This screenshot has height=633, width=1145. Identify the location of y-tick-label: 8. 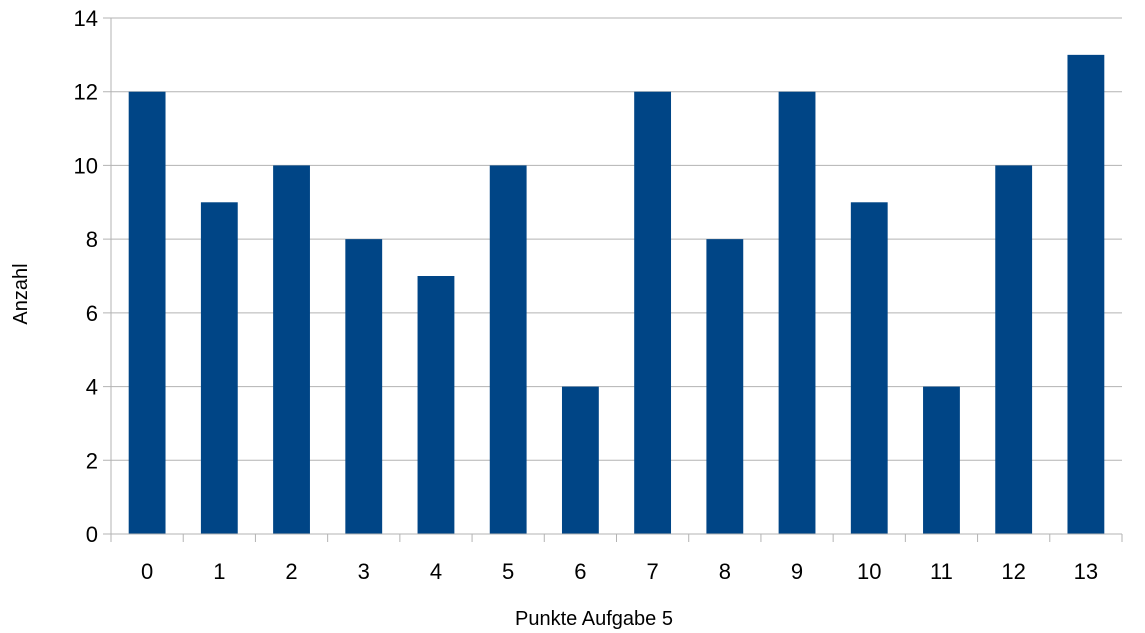
(92, 239).